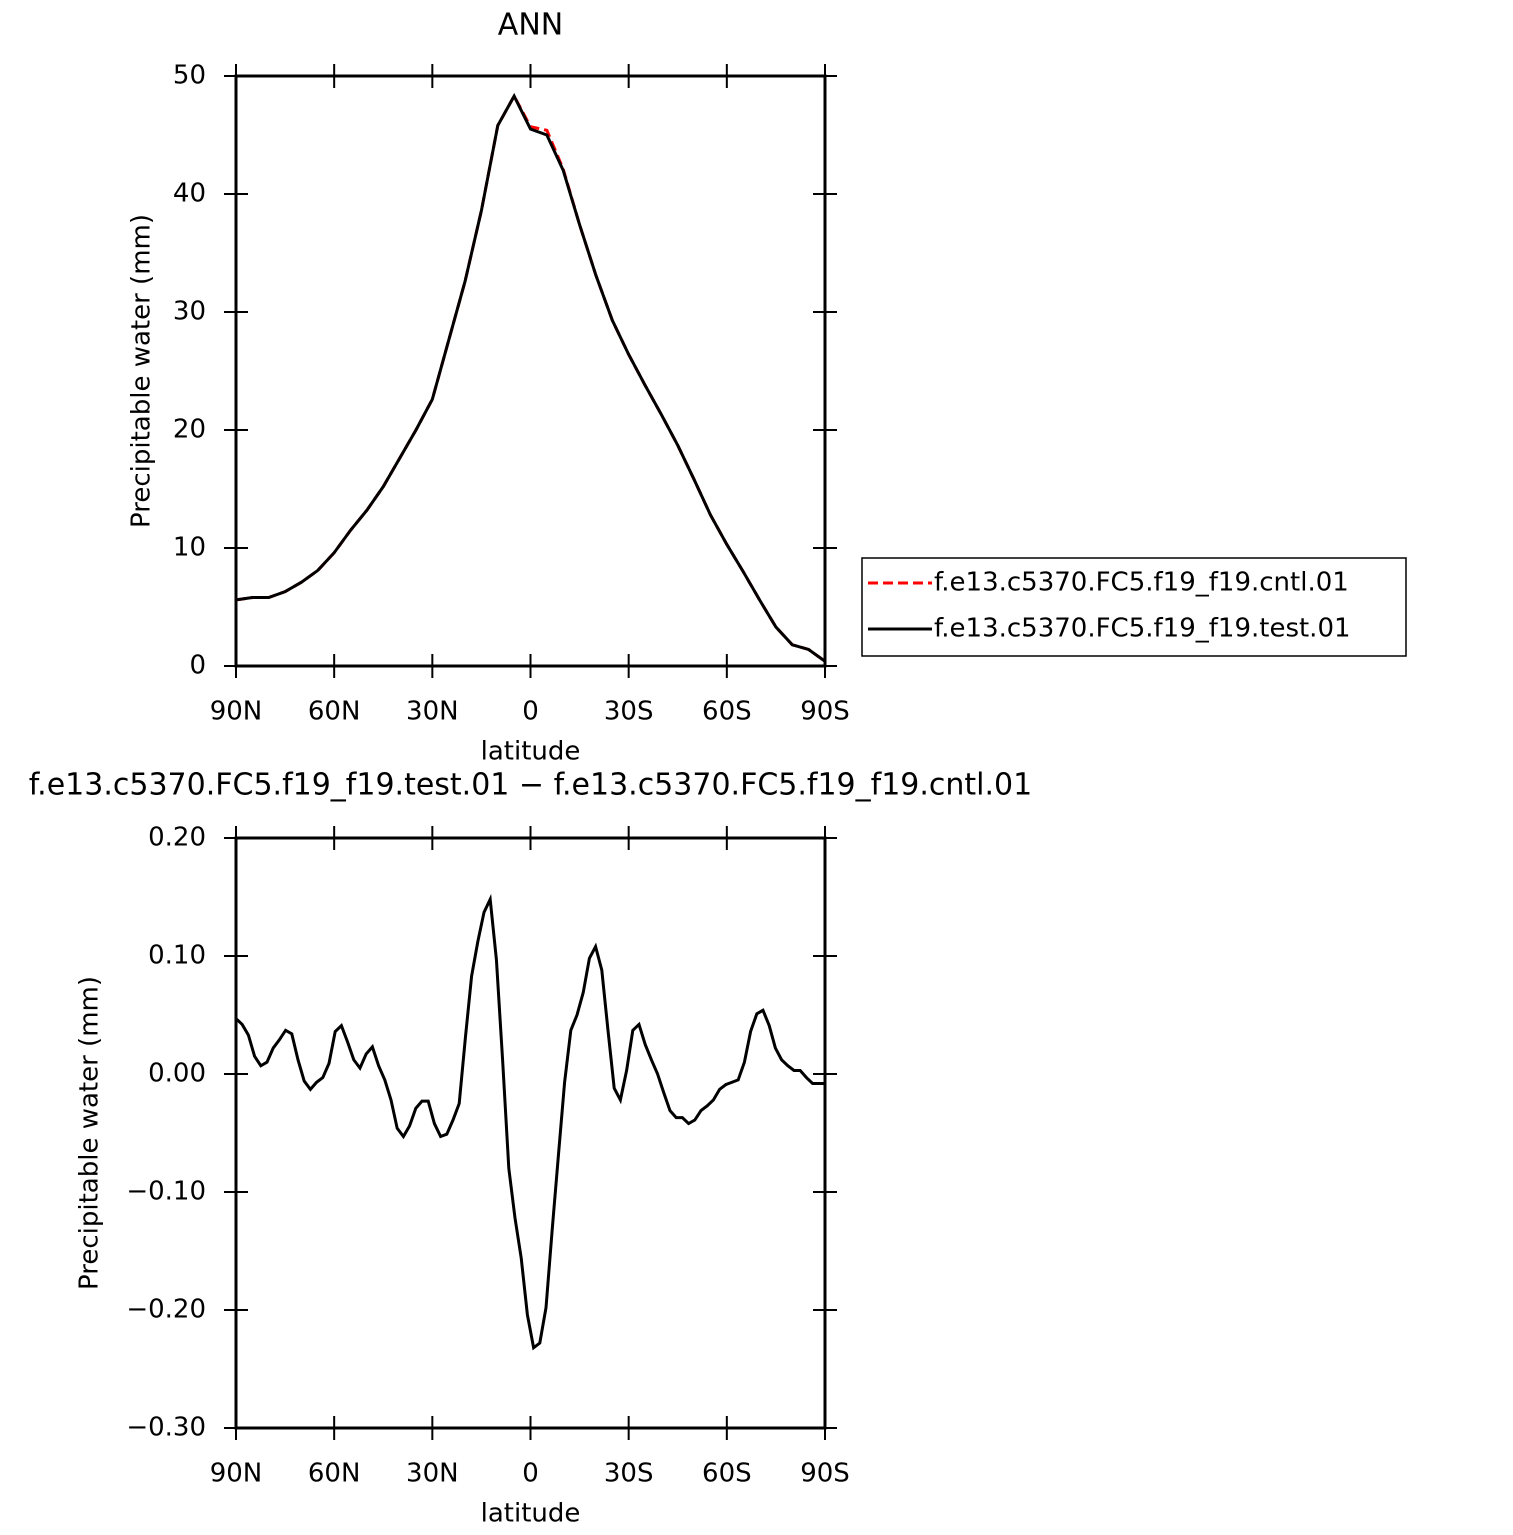  I want to click on y-tick-label: 0.20, so click(177, 838).